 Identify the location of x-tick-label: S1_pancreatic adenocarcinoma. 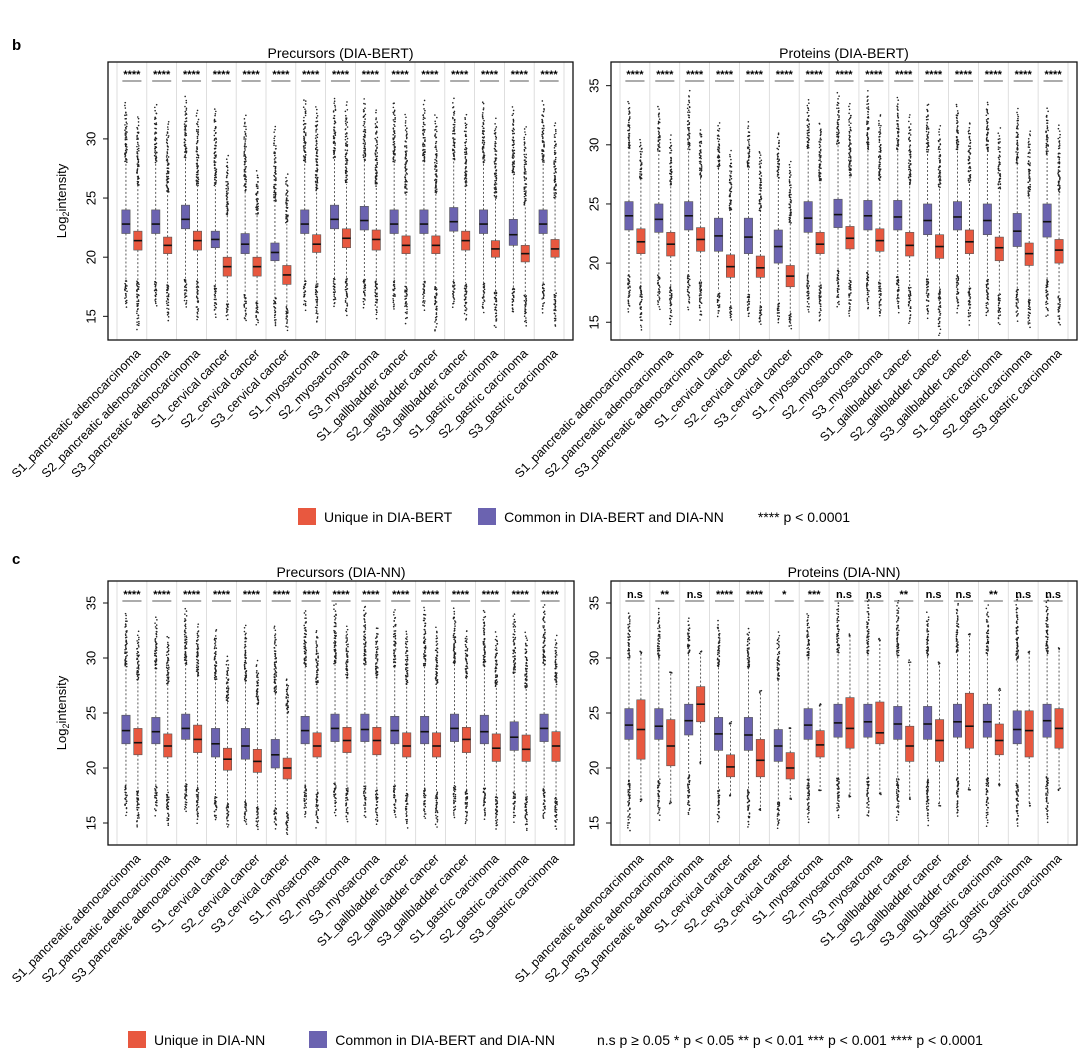
(76, 413).